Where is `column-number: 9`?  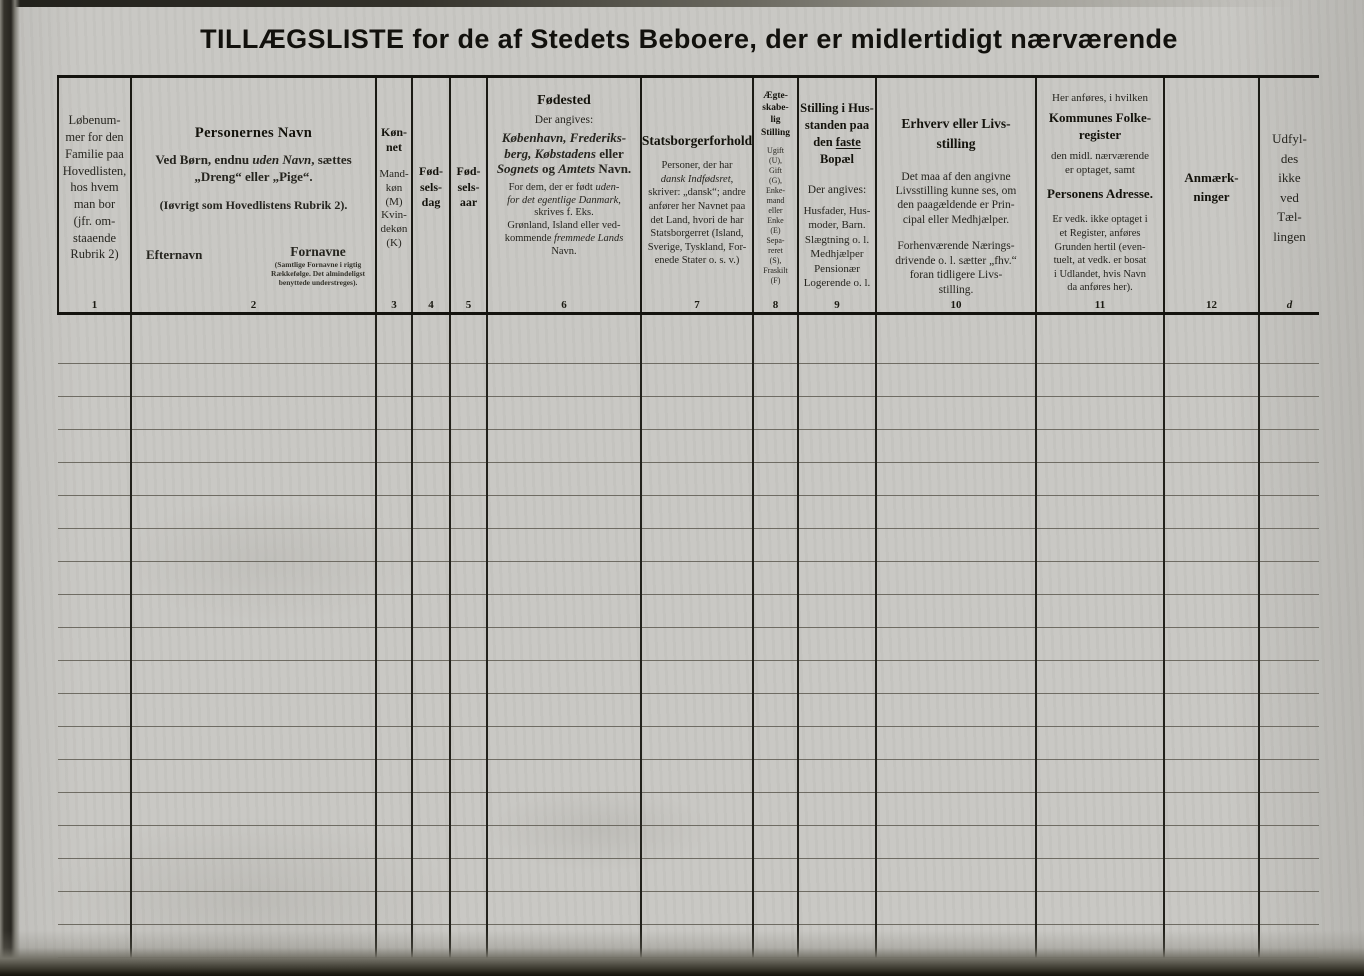 column-number: 9 is located at coordinates (836, 306).